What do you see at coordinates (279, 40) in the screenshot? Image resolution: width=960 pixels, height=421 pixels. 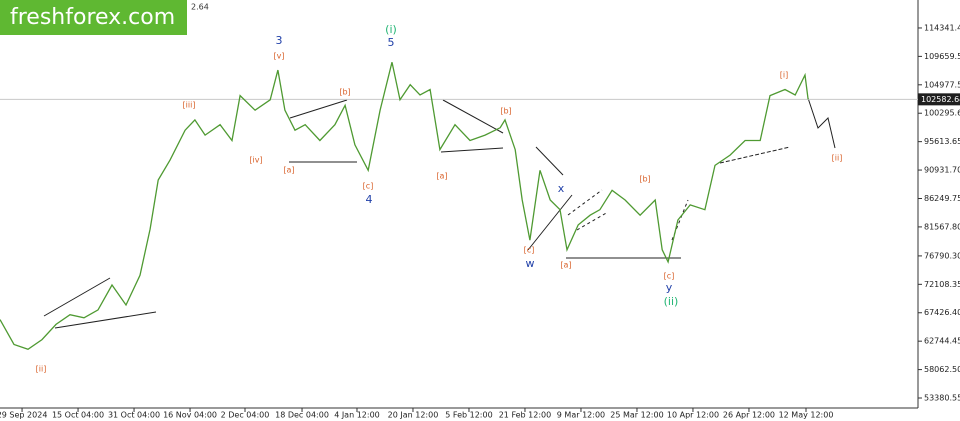 I see `wave-label: 3` at bounding box center [279, 40].